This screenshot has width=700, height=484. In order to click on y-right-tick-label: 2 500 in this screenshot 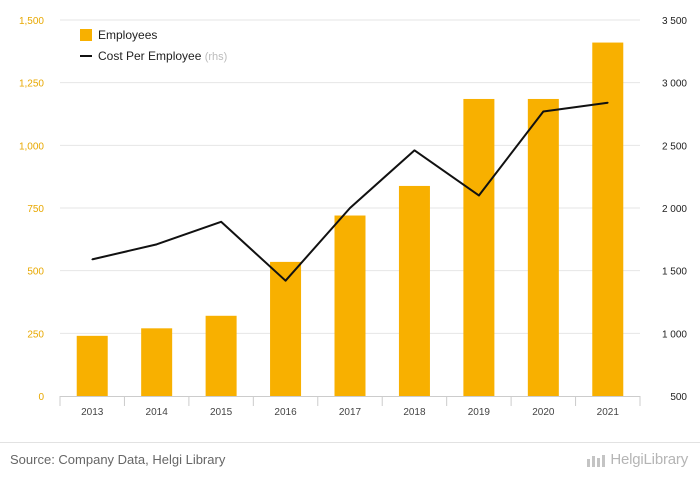, I will do `click(674, 146)`.